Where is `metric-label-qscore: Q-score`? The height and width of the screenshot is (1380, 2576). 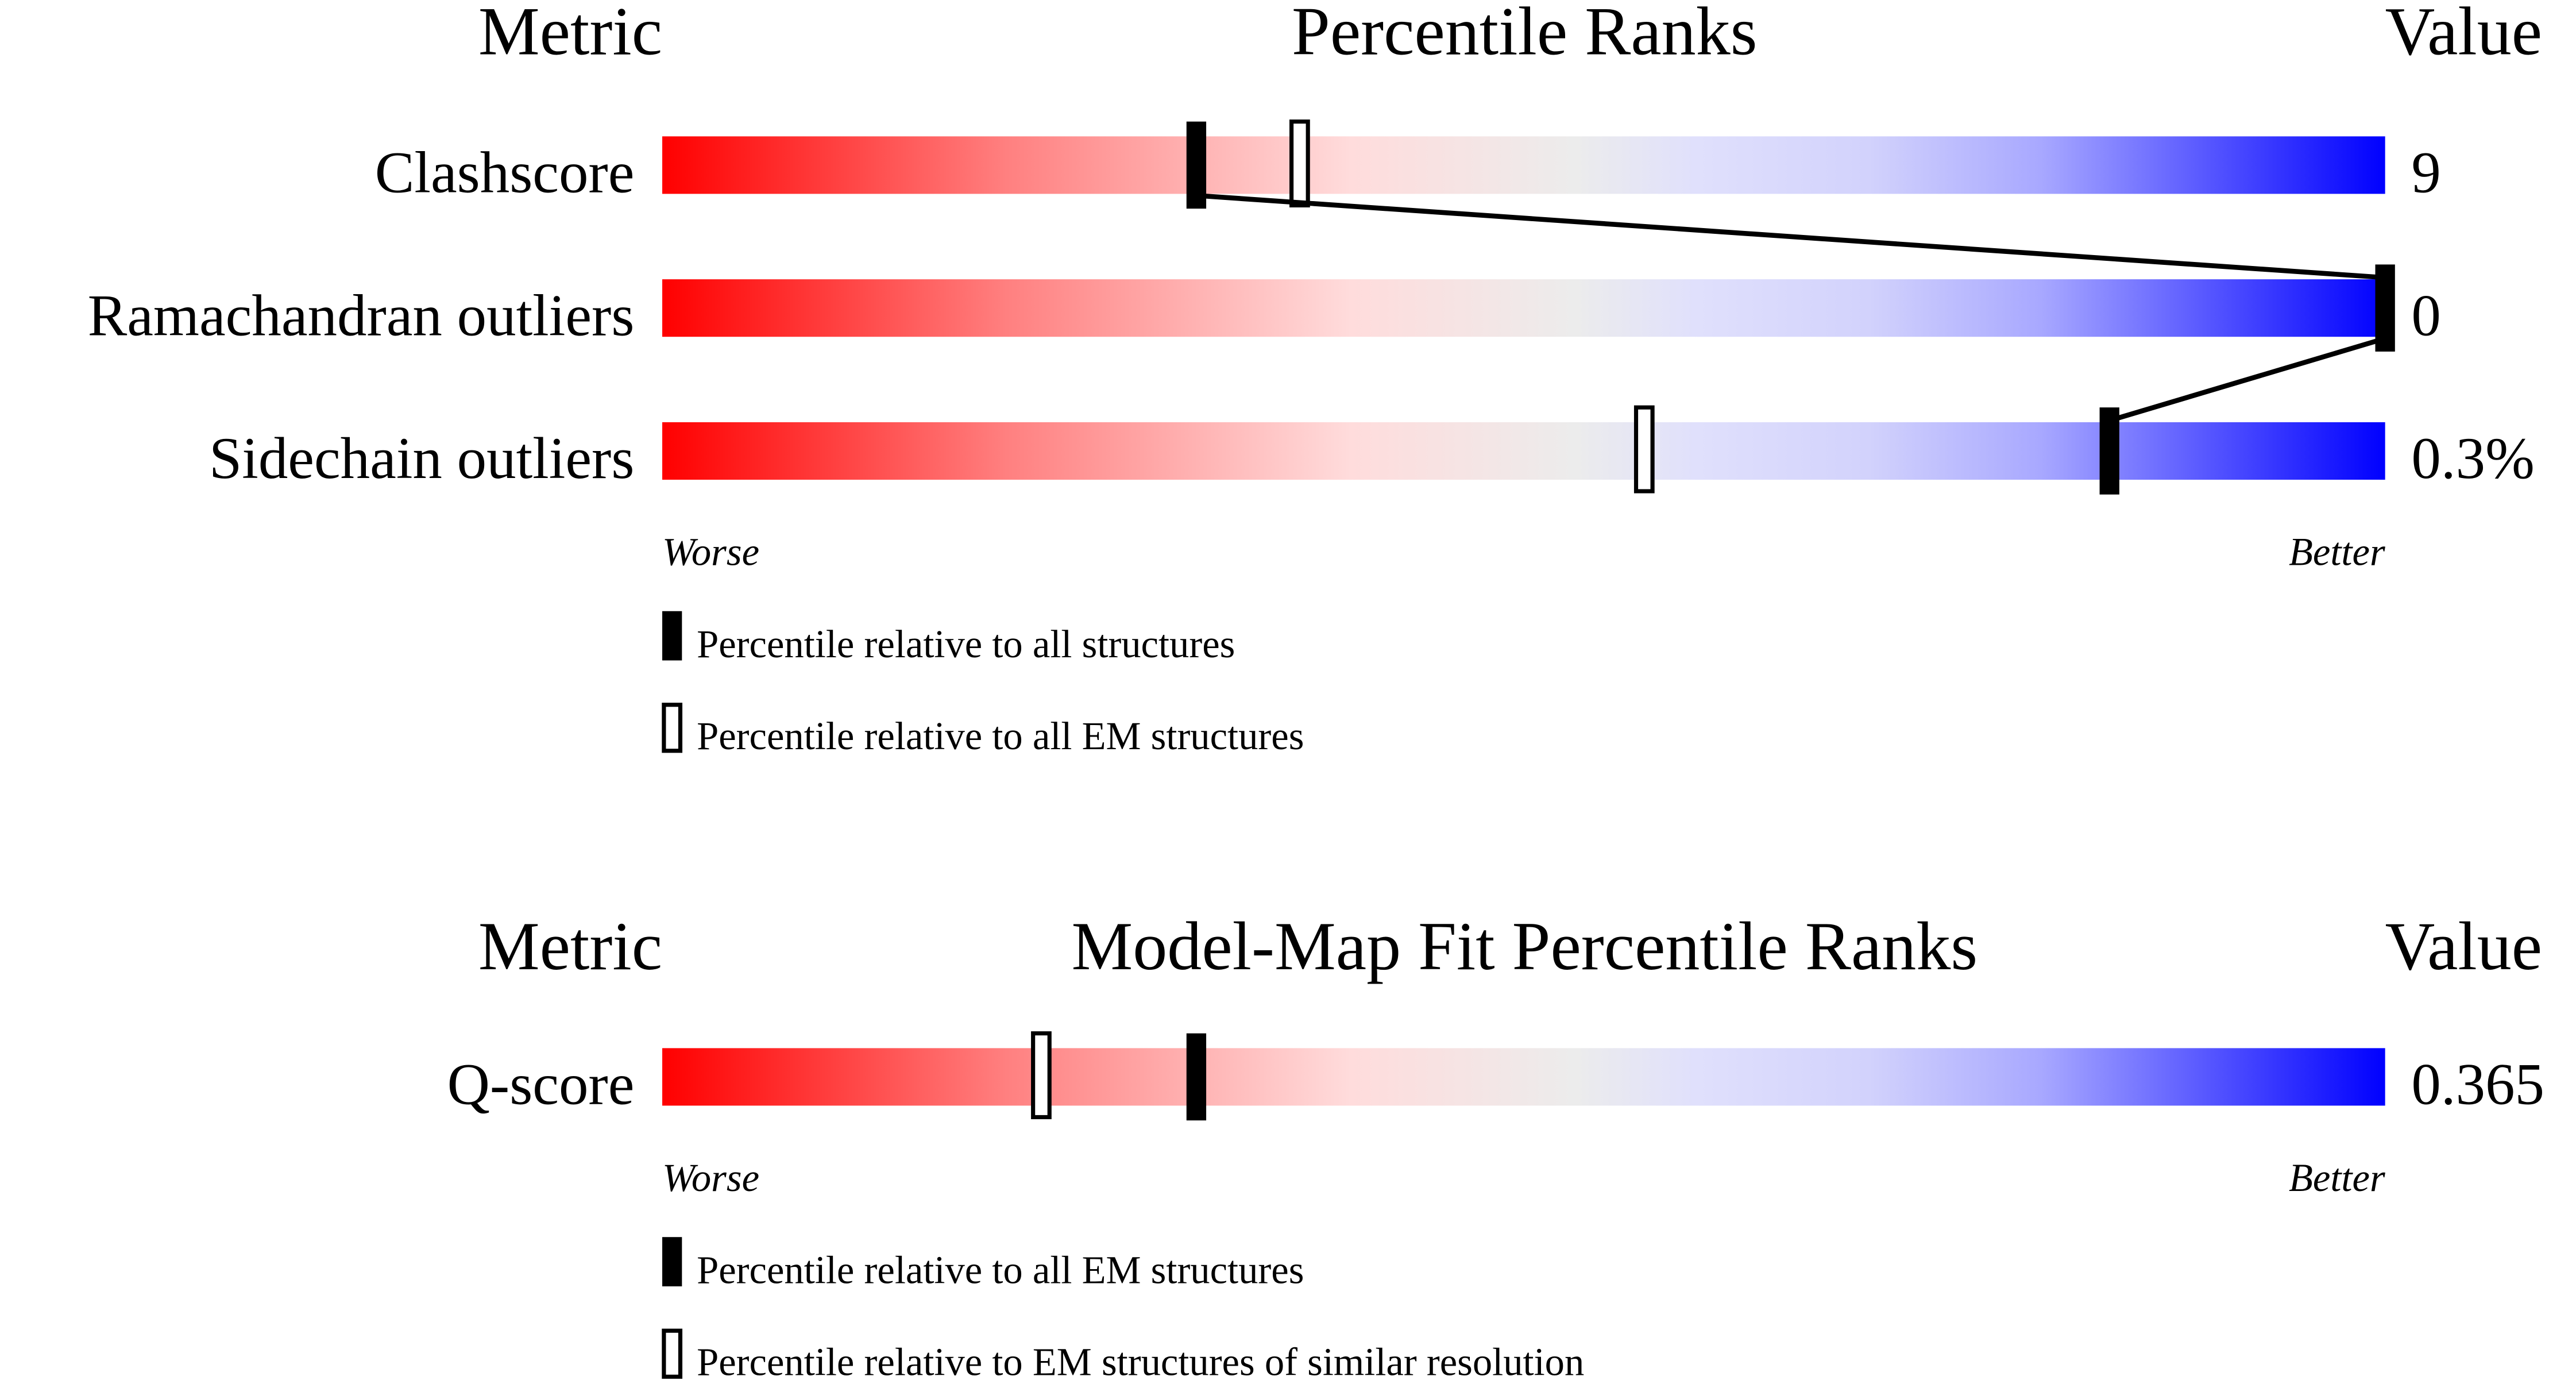 metric-label-qscore: Q-score is located at coordinates (541, 1084).